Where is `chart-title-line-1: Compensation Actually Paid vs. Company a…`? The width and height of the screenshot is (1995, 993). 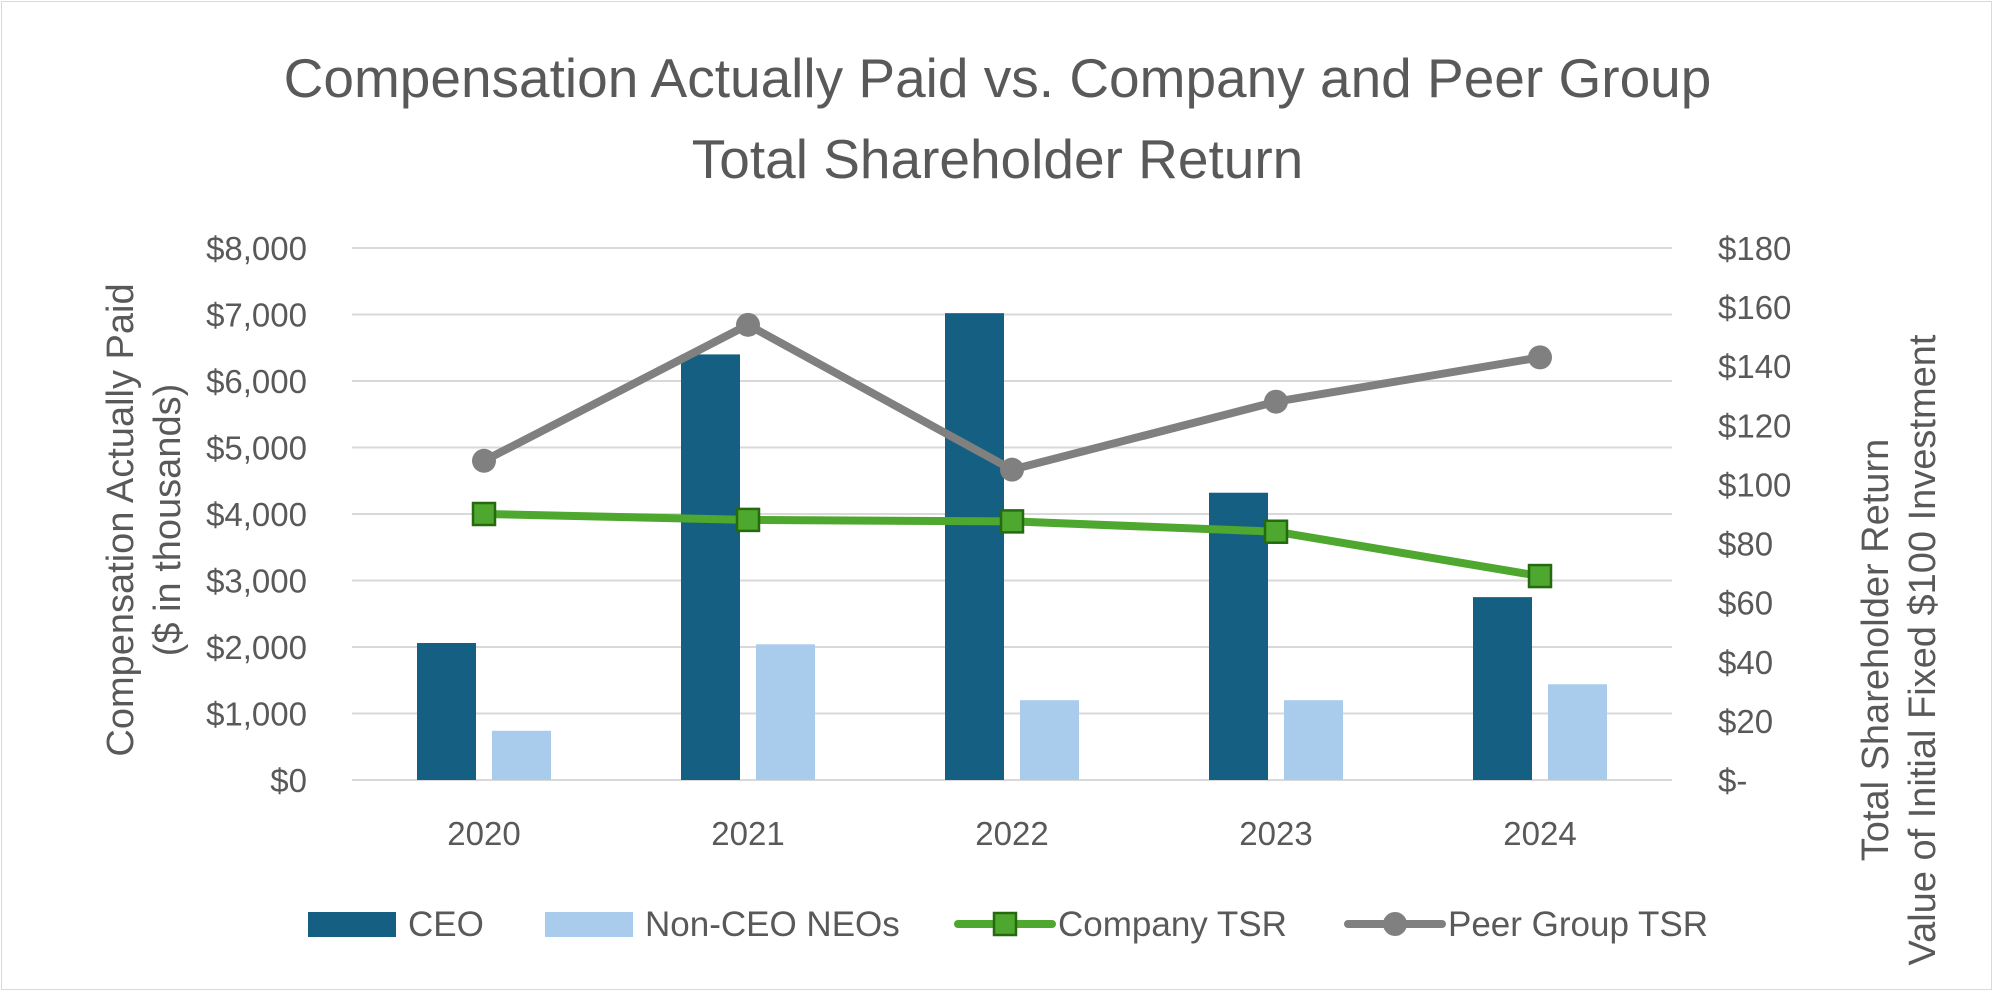 chart-title-line-1: Compensation Actually Paid vs. Company a… is located at coordinates (997, 78).